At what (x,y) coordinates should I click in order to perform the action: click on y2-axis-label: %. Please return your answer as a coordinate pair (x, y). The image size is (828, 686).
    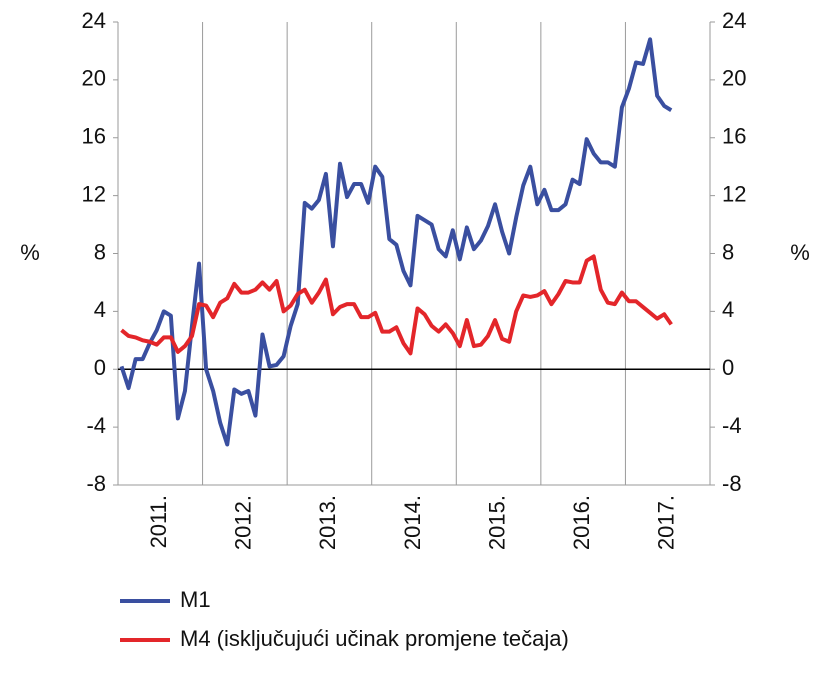
    Looking at the image, I should click on (800, 252).